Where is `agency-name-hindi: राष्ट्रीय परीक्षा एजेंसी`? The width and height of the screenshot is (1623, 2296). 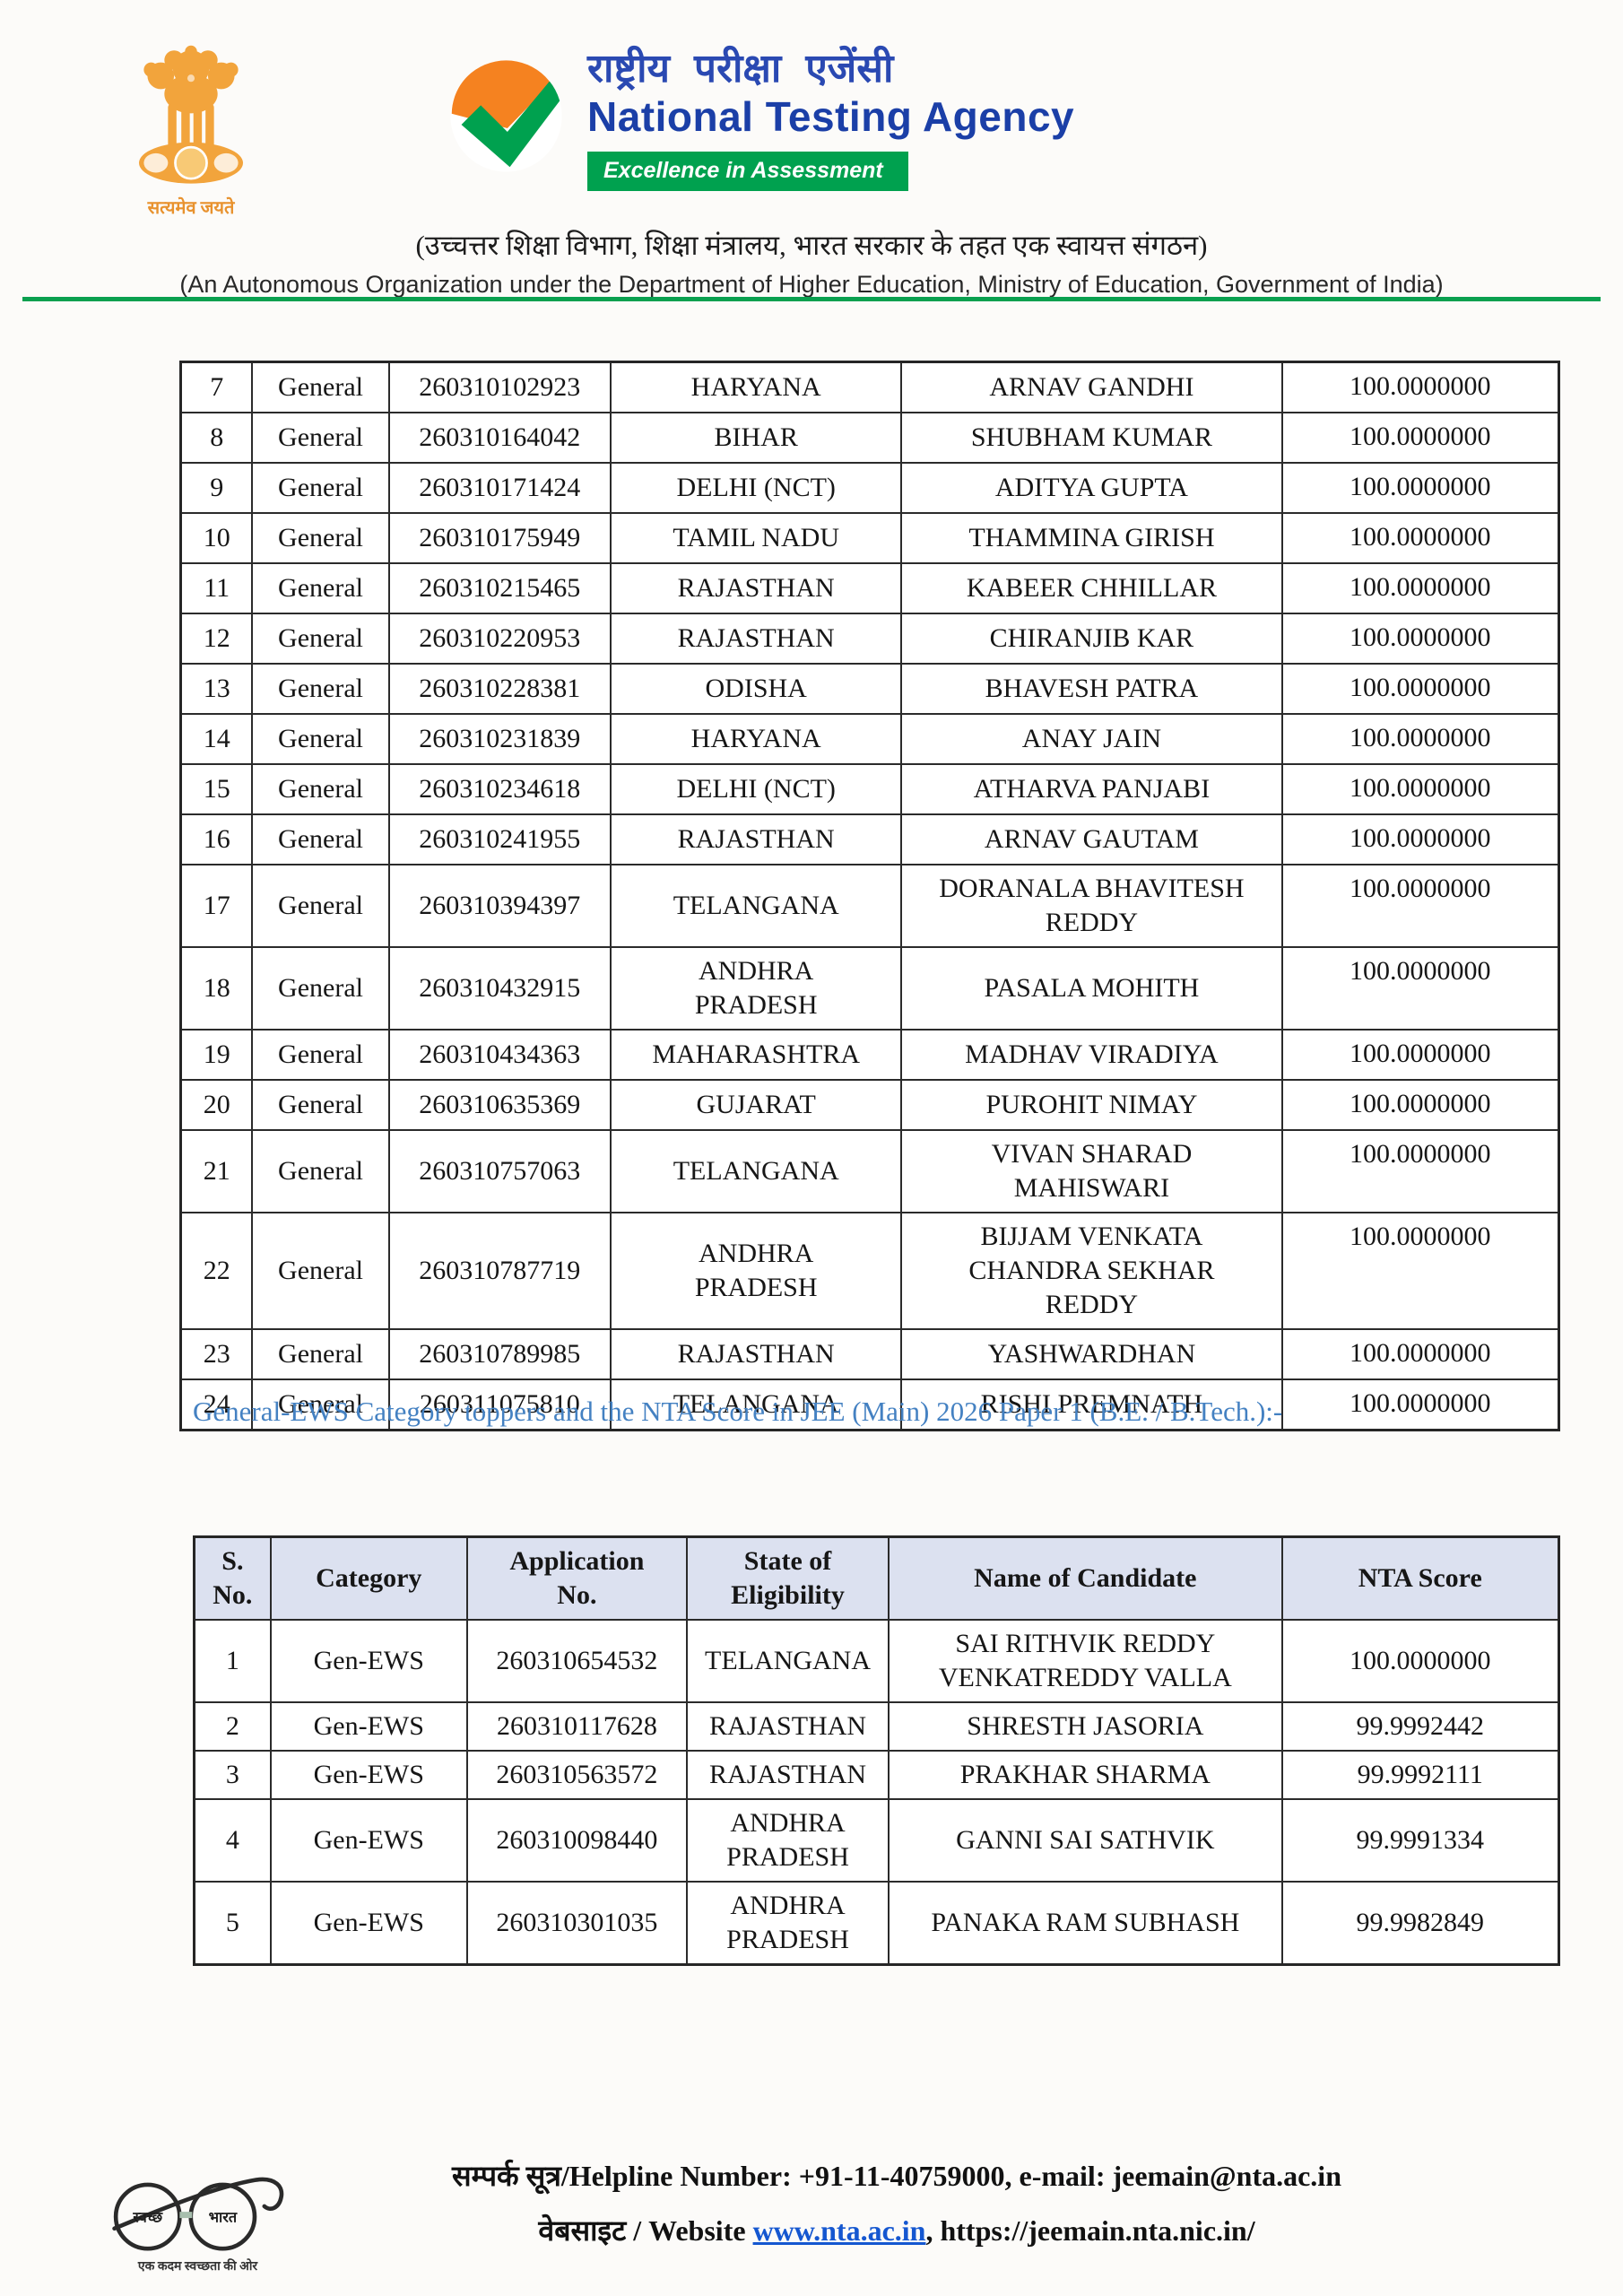 agency-name-hindi: राष्ट्रीय परीक्षा एजेंसी is located at coordinates (740, 69).